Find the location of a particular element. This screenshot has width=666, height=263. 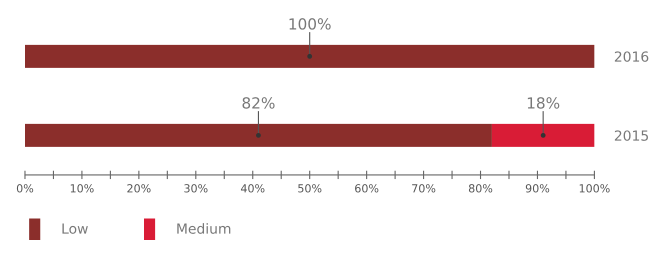

x-tick-label: 90% is located at coordinates (538, 188).